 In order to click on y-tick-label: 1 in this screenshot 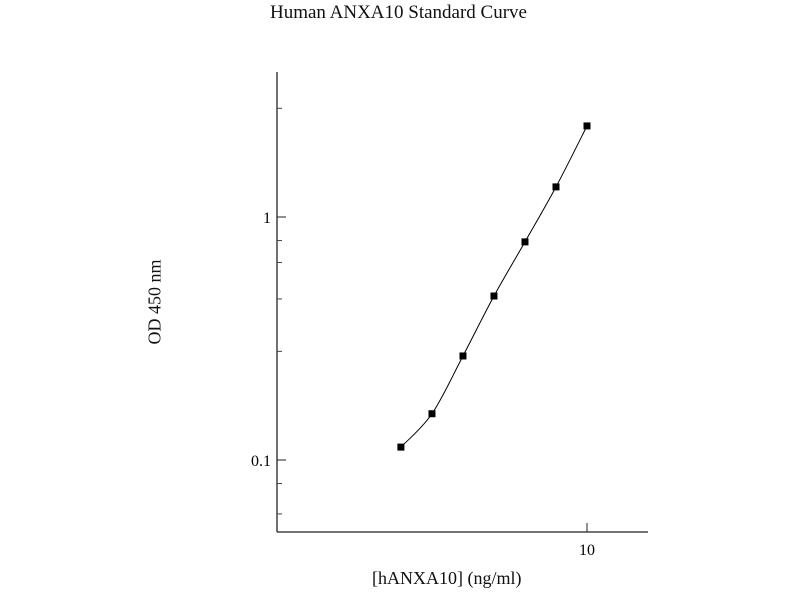, I will do `click(267, 218)`.